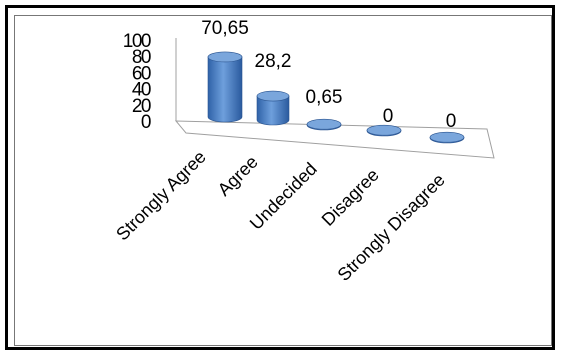 The image size is (566, 361). What do you see at coordinates (141, 57) in the screenshot?
I see `y-tick-label: 80` at bounding box center [141, 57].